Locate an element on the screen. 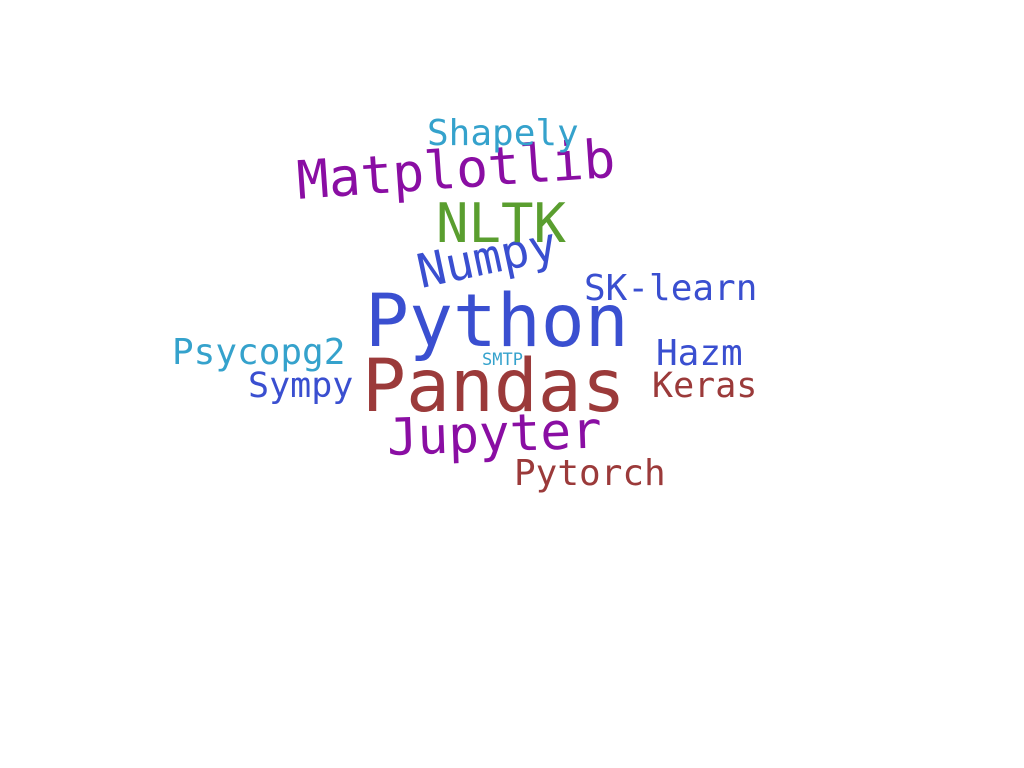  word-nltk: NLTK is located at coordinates (501, 223).